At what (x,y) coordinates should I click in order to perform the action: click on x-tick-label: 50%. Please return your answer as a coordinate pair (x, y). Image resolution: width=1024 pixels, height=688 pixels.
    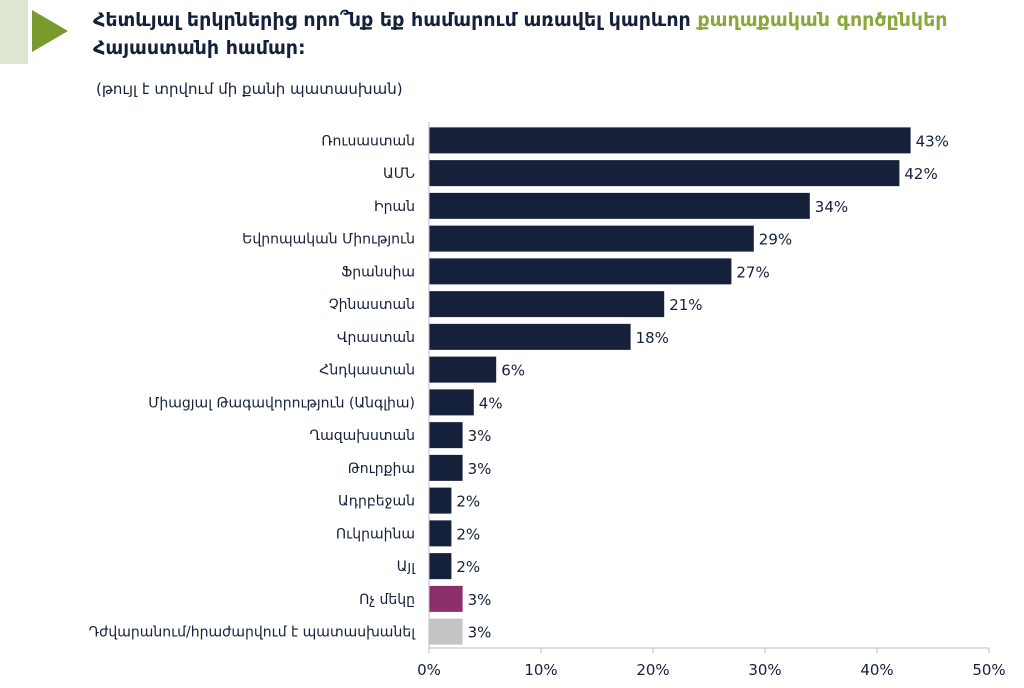
    Looking at the image, I should click on (988, 670).